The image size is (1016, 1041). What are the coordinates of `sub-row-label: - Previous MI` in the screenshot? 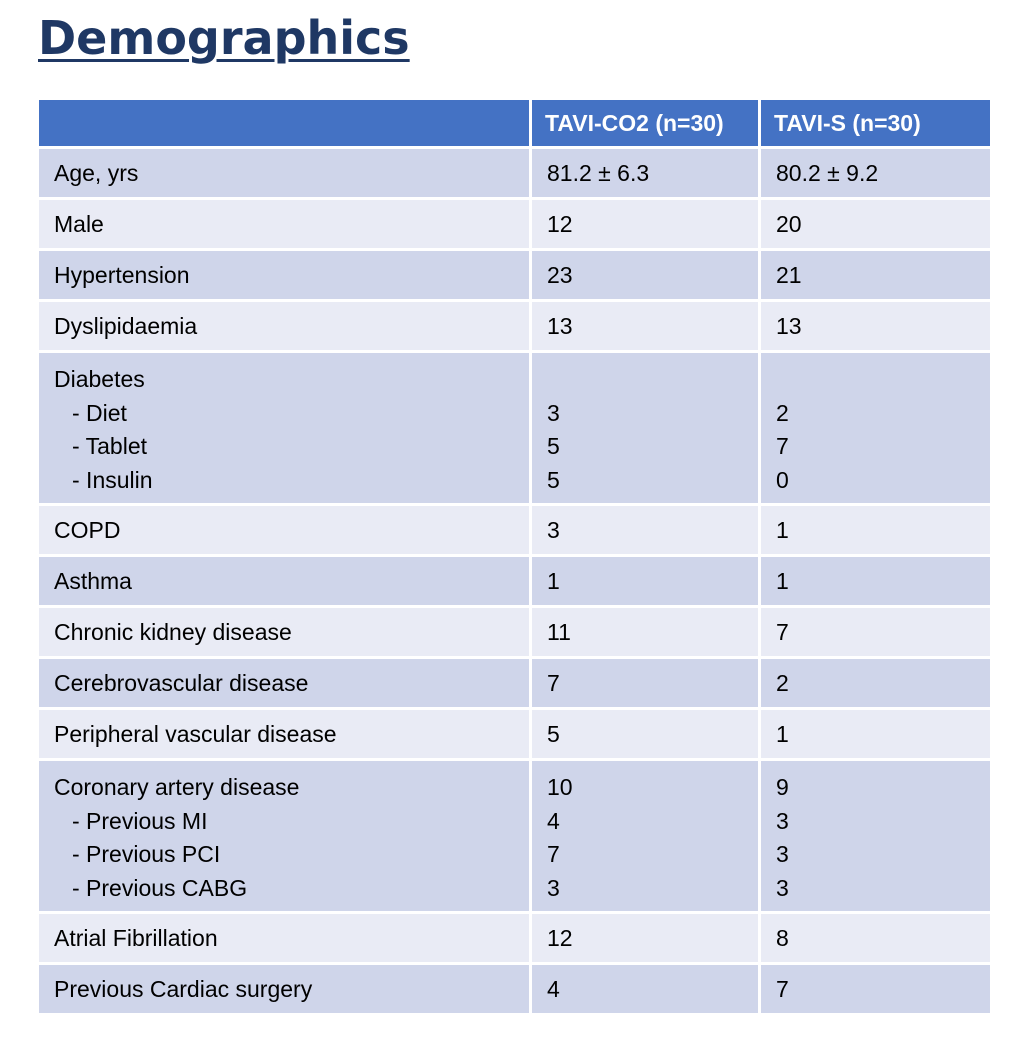 It's located at (140, 820).